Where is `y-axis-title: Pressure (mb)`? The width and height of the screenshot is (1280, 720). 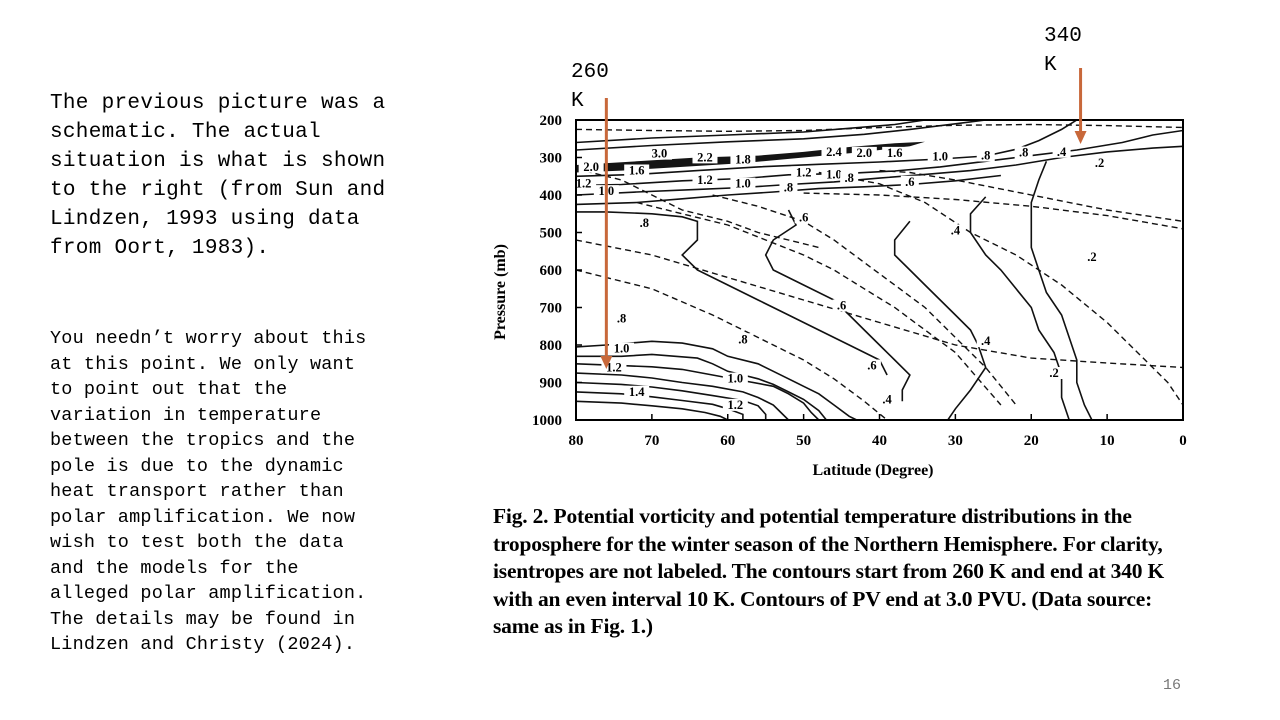
y-axis-title: Pressure (mb) is located at coordinates (500, 292).